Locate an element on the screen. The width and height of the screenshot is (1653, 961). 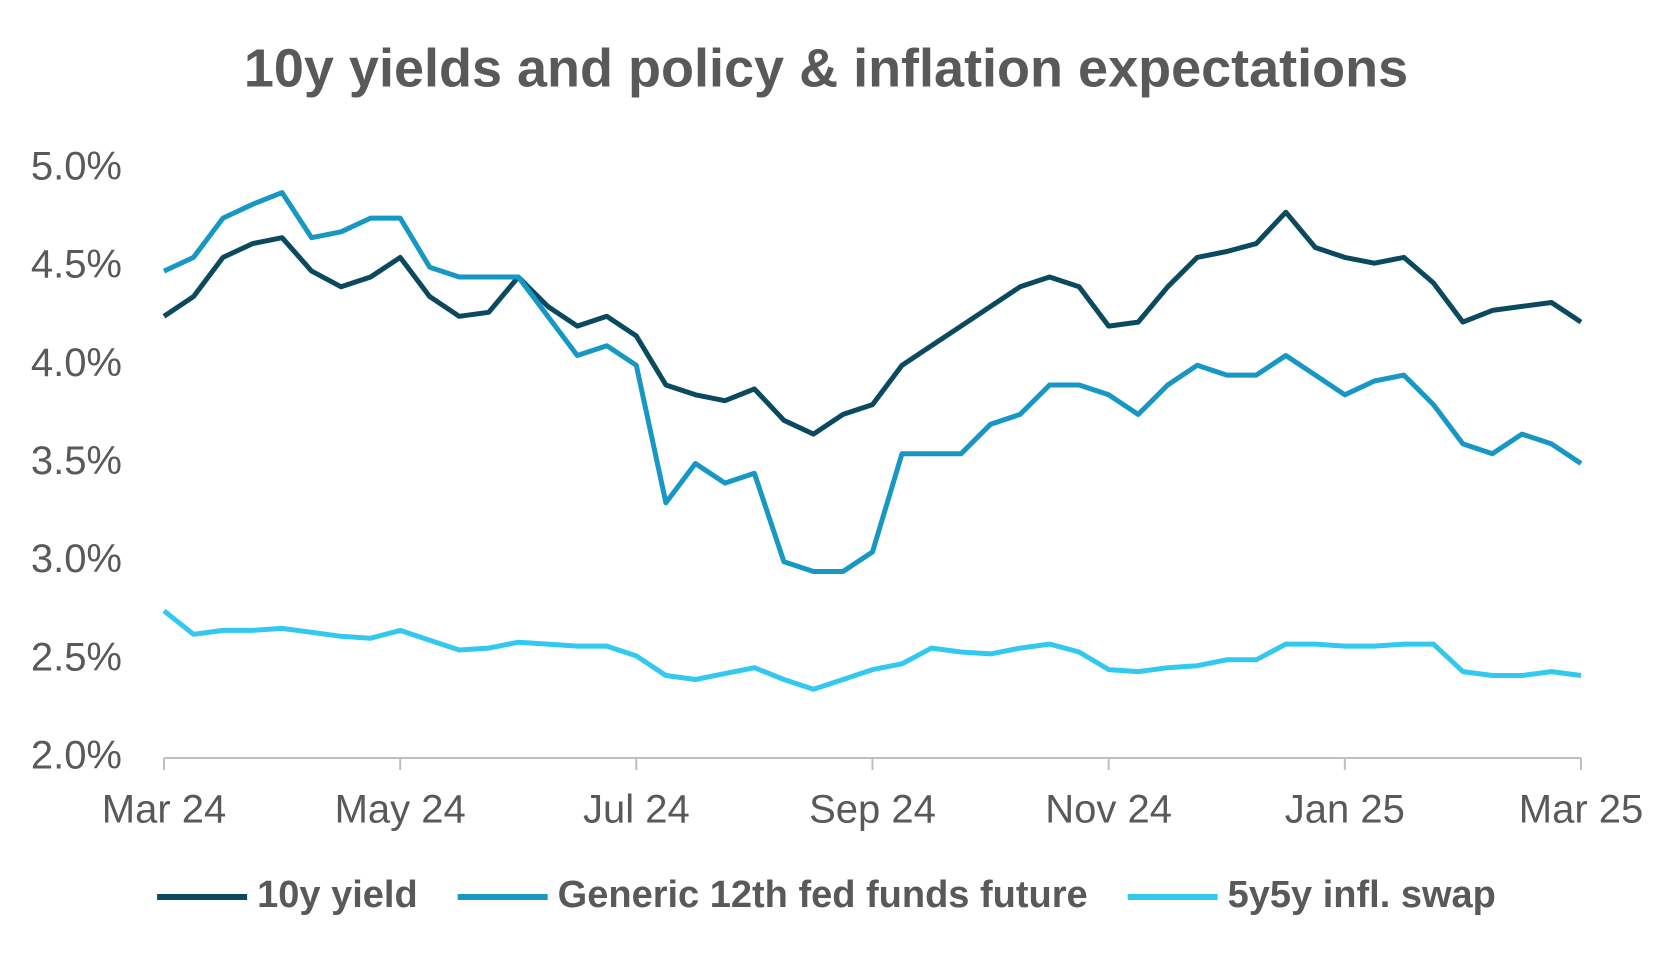
y-tick-label: 5.0% is located at coordinates (76, 167).